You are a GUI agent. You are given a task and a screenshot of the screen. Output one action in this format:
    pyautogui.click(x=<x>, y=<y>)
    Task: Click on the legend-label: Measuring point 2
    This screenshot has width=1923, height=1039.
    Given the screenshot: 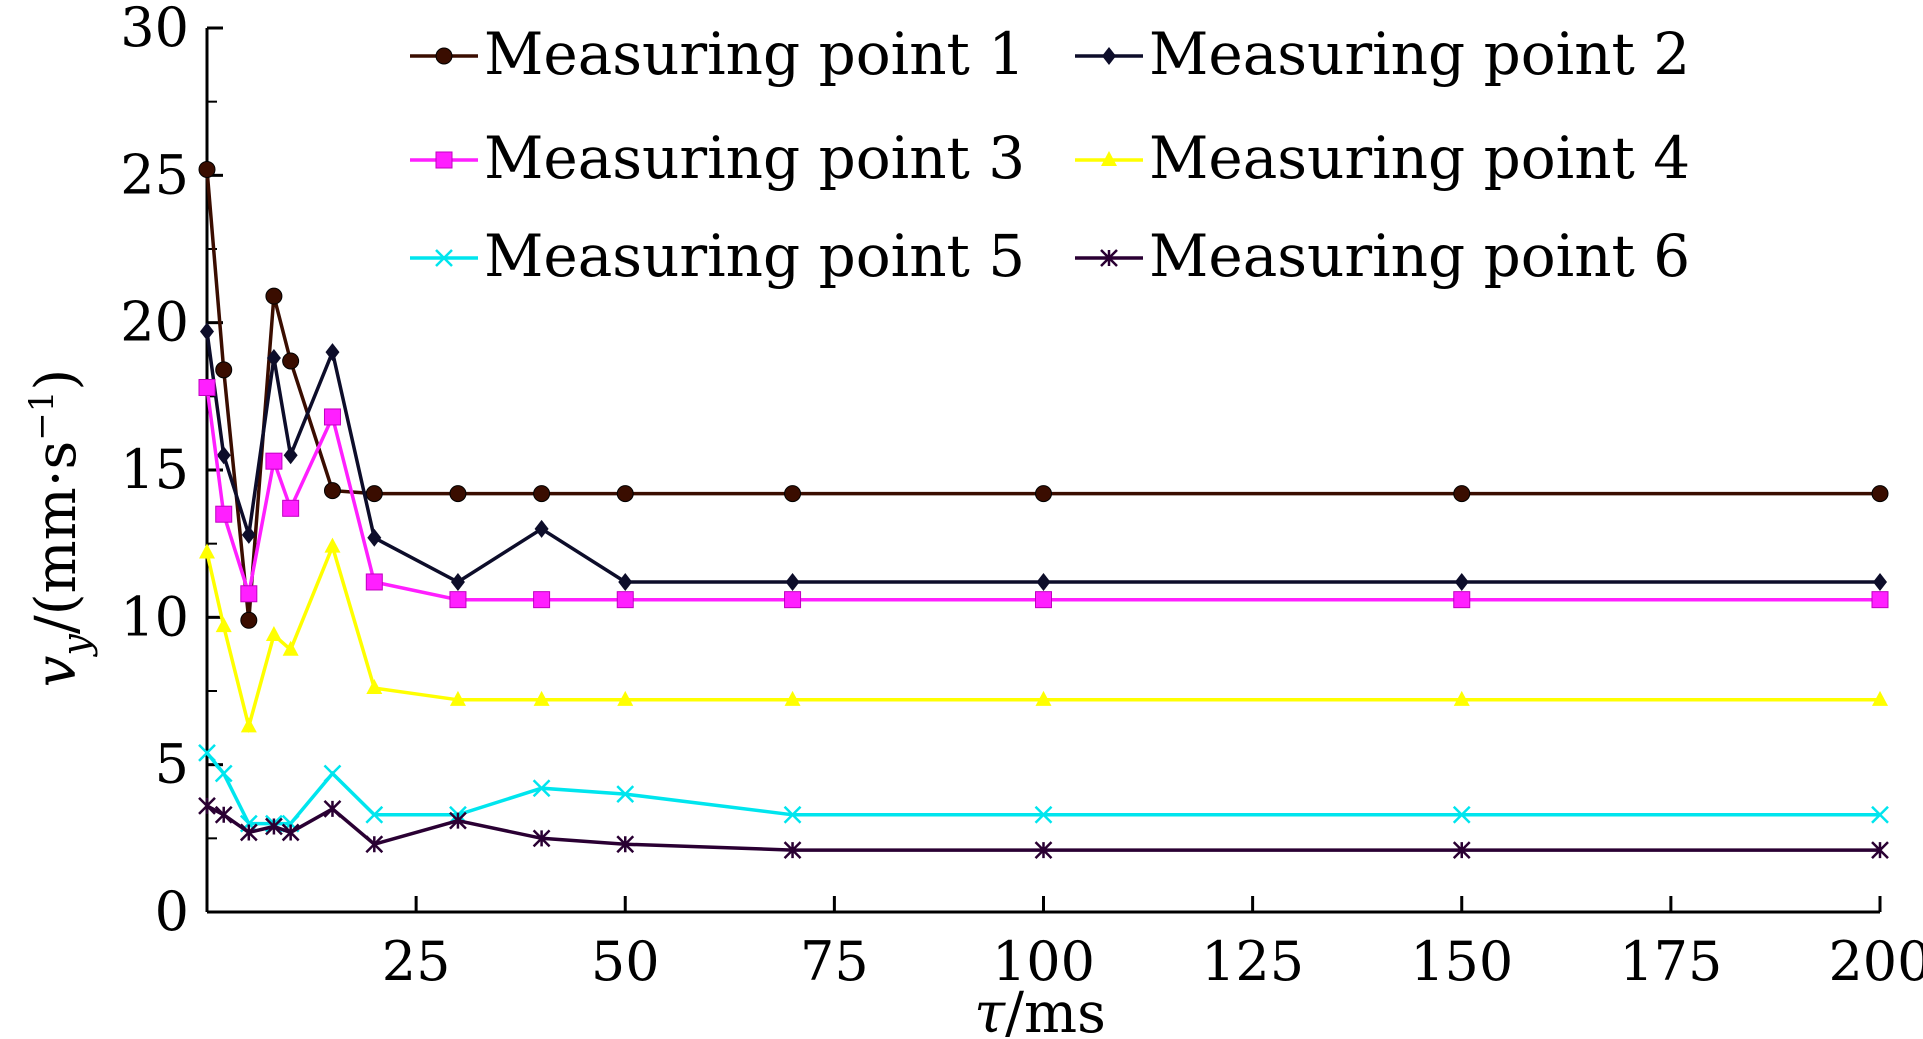 What is the action you would take?
    pyautogui.click(x=1419, y=54)
    